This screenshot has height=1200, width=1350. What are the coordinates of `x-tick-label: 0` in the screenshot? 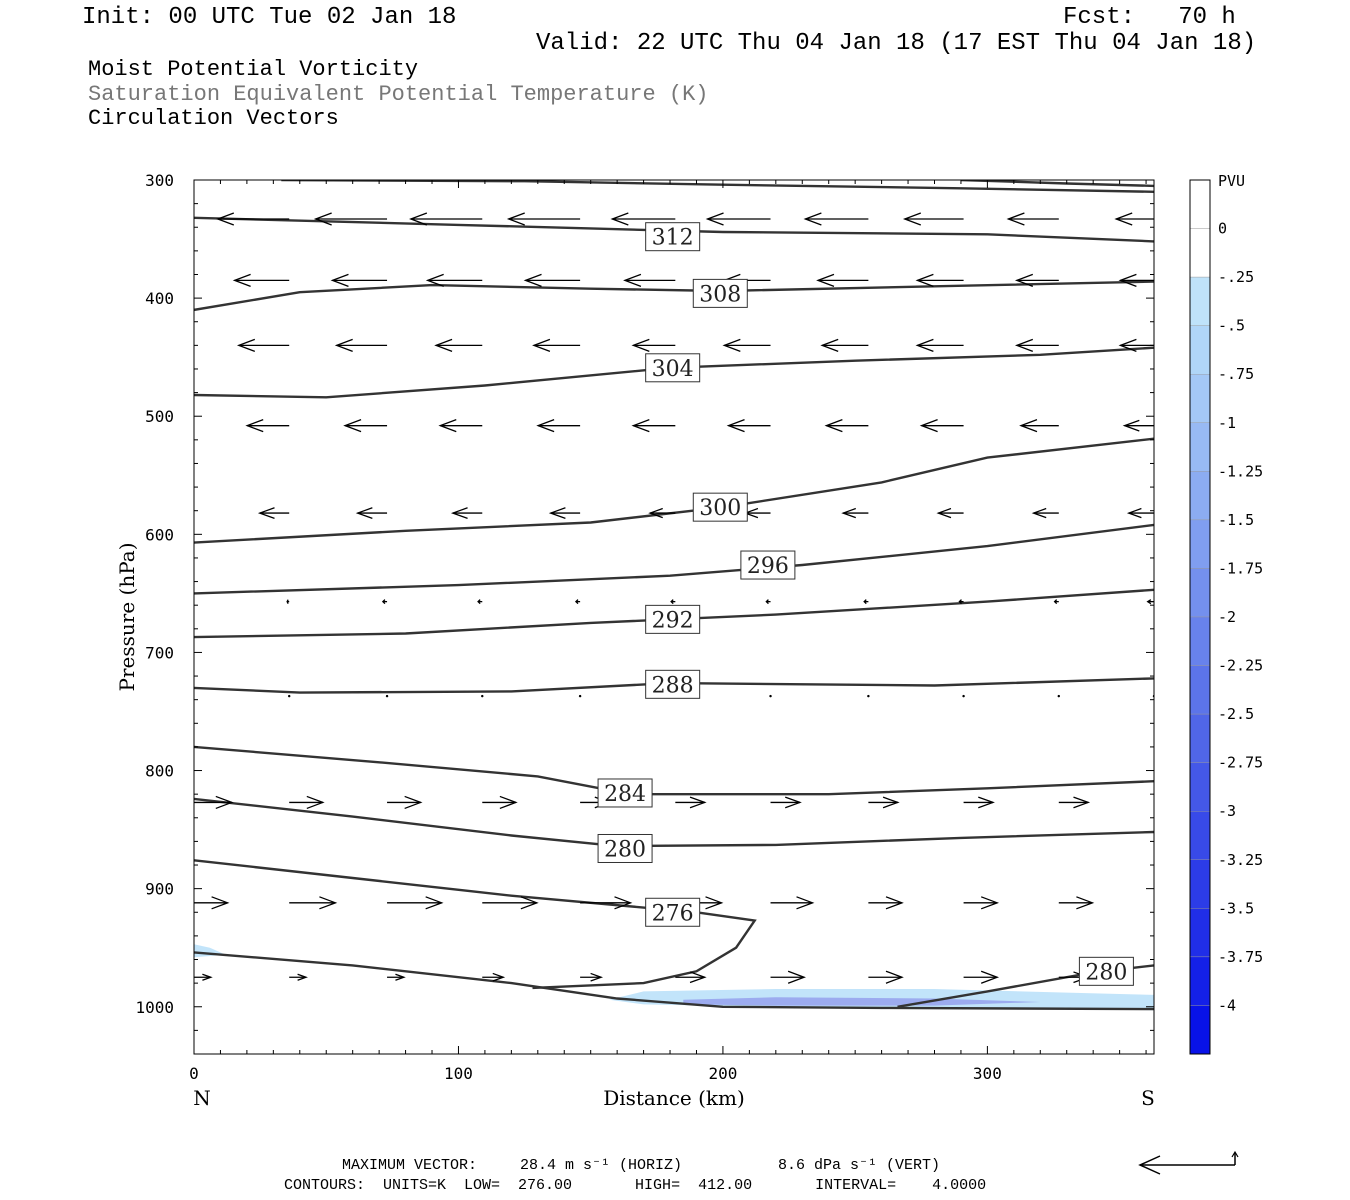 It's located at (194, 1073).